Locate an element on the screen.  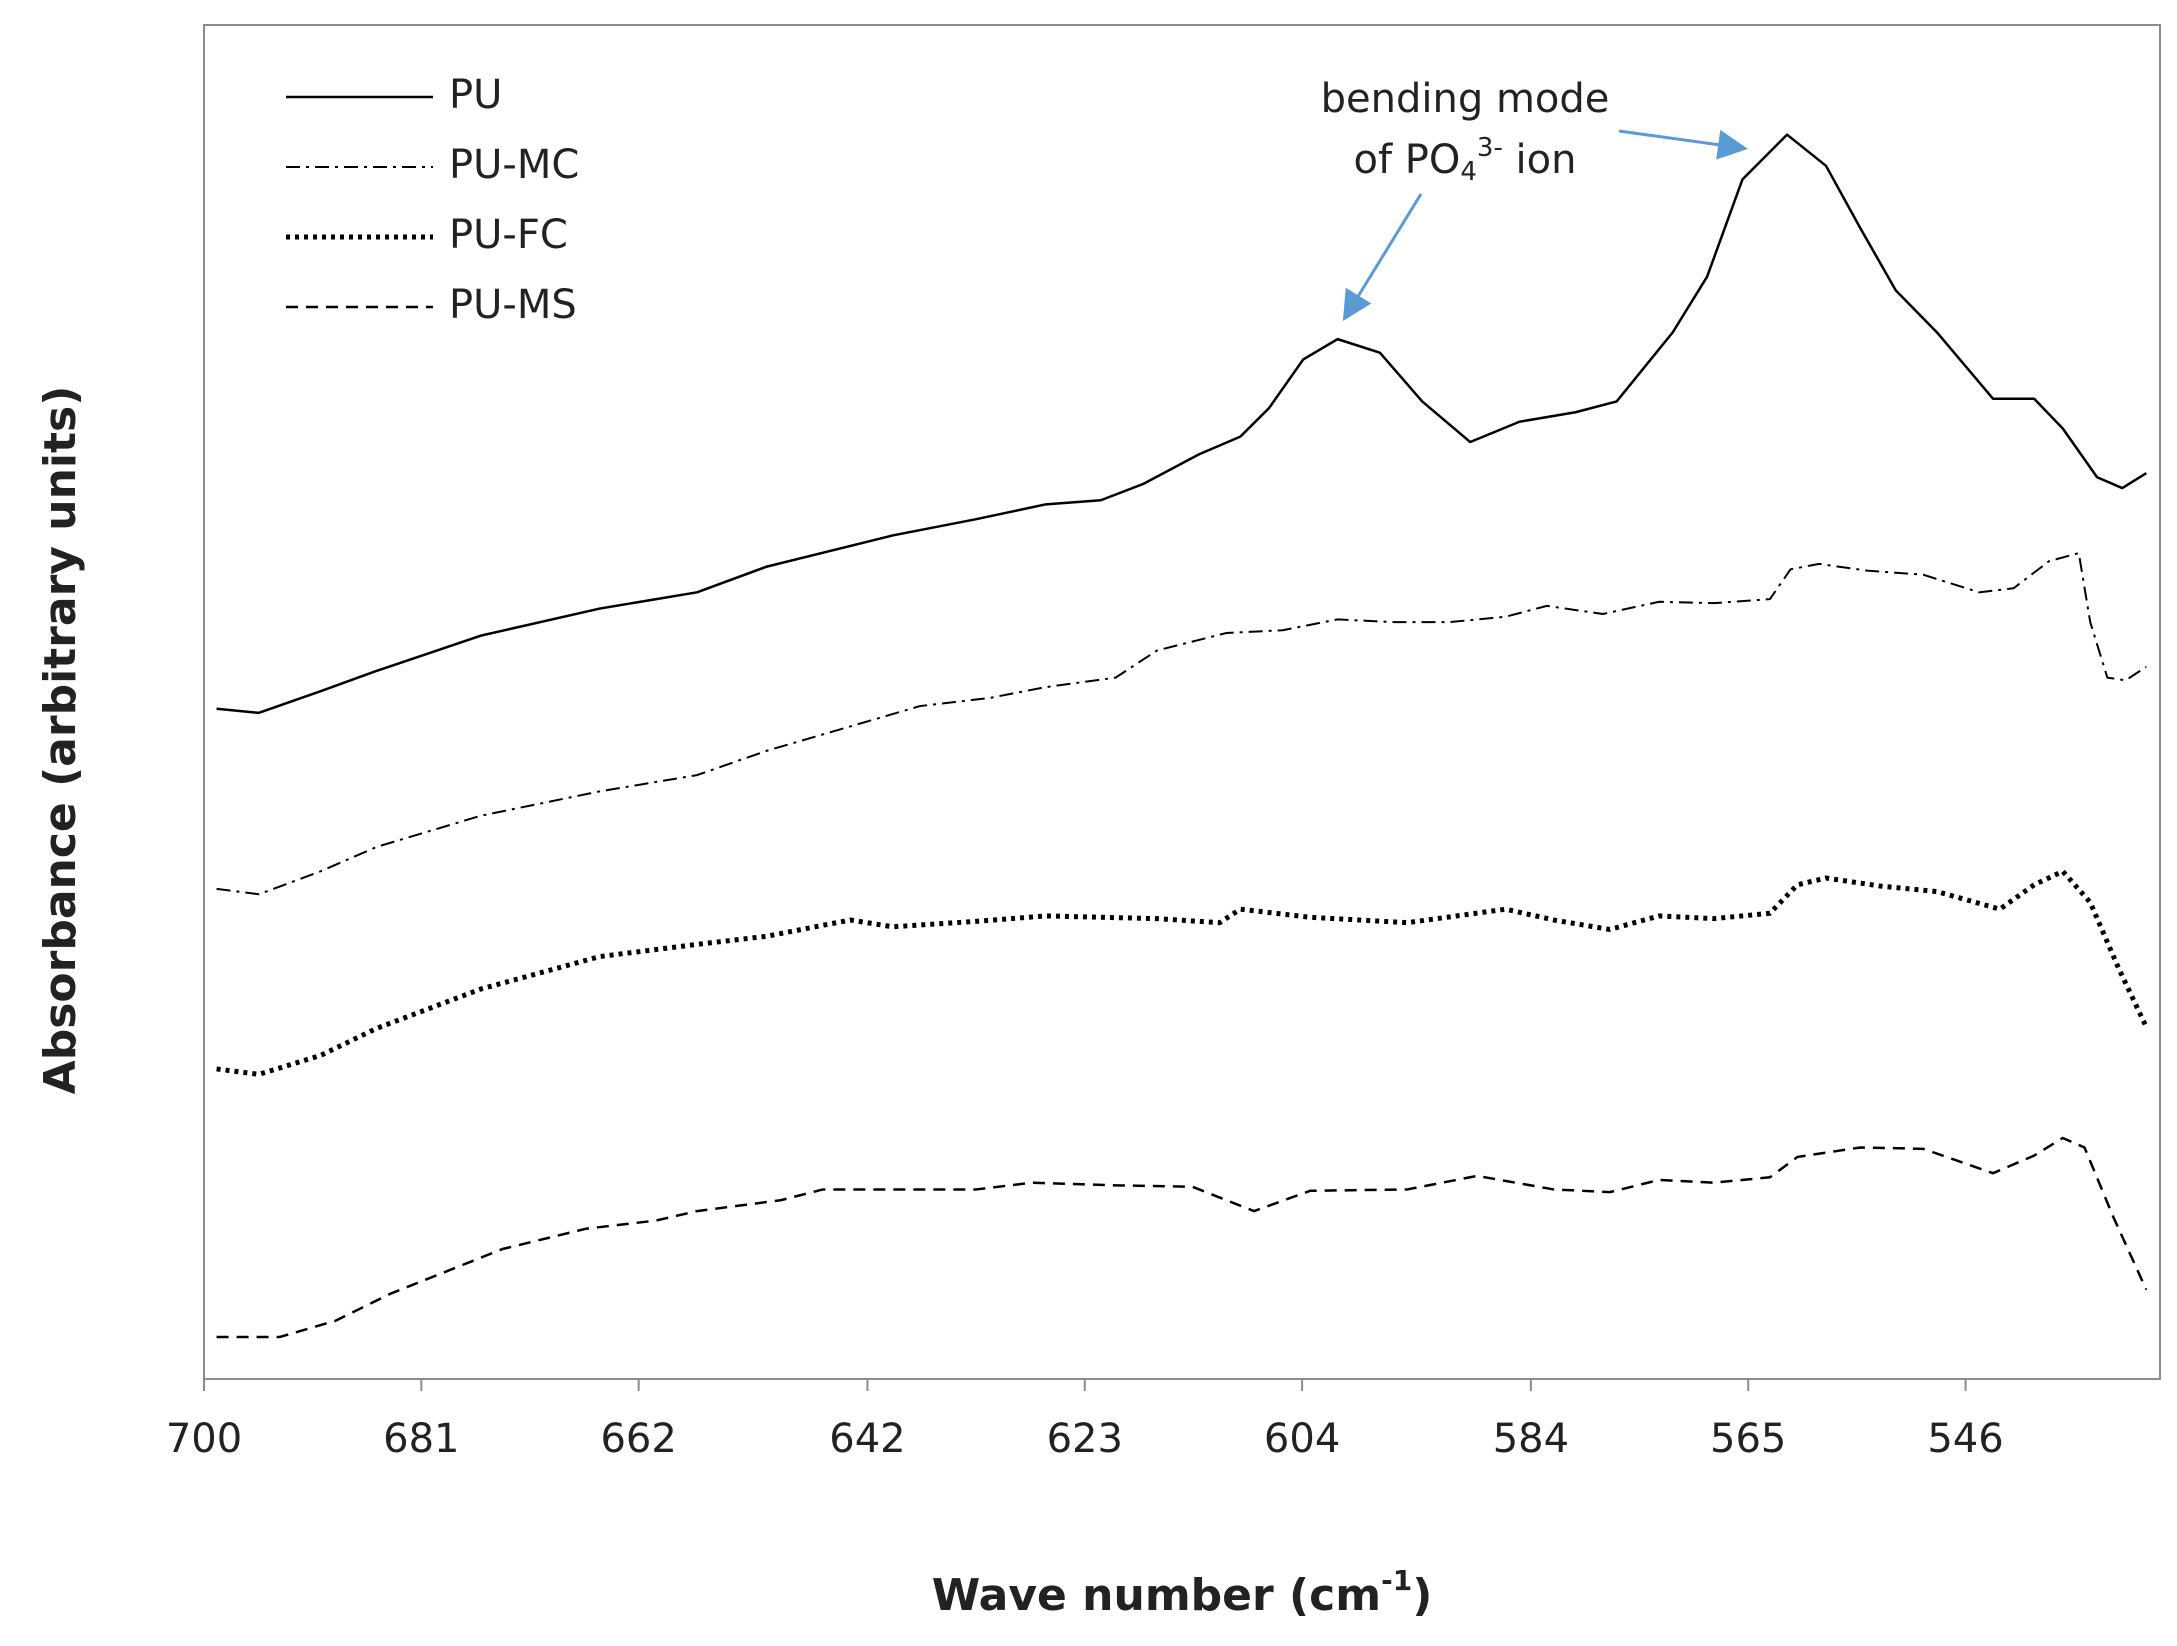
annotation-part: of PO is located at coordinates (1406, 160).